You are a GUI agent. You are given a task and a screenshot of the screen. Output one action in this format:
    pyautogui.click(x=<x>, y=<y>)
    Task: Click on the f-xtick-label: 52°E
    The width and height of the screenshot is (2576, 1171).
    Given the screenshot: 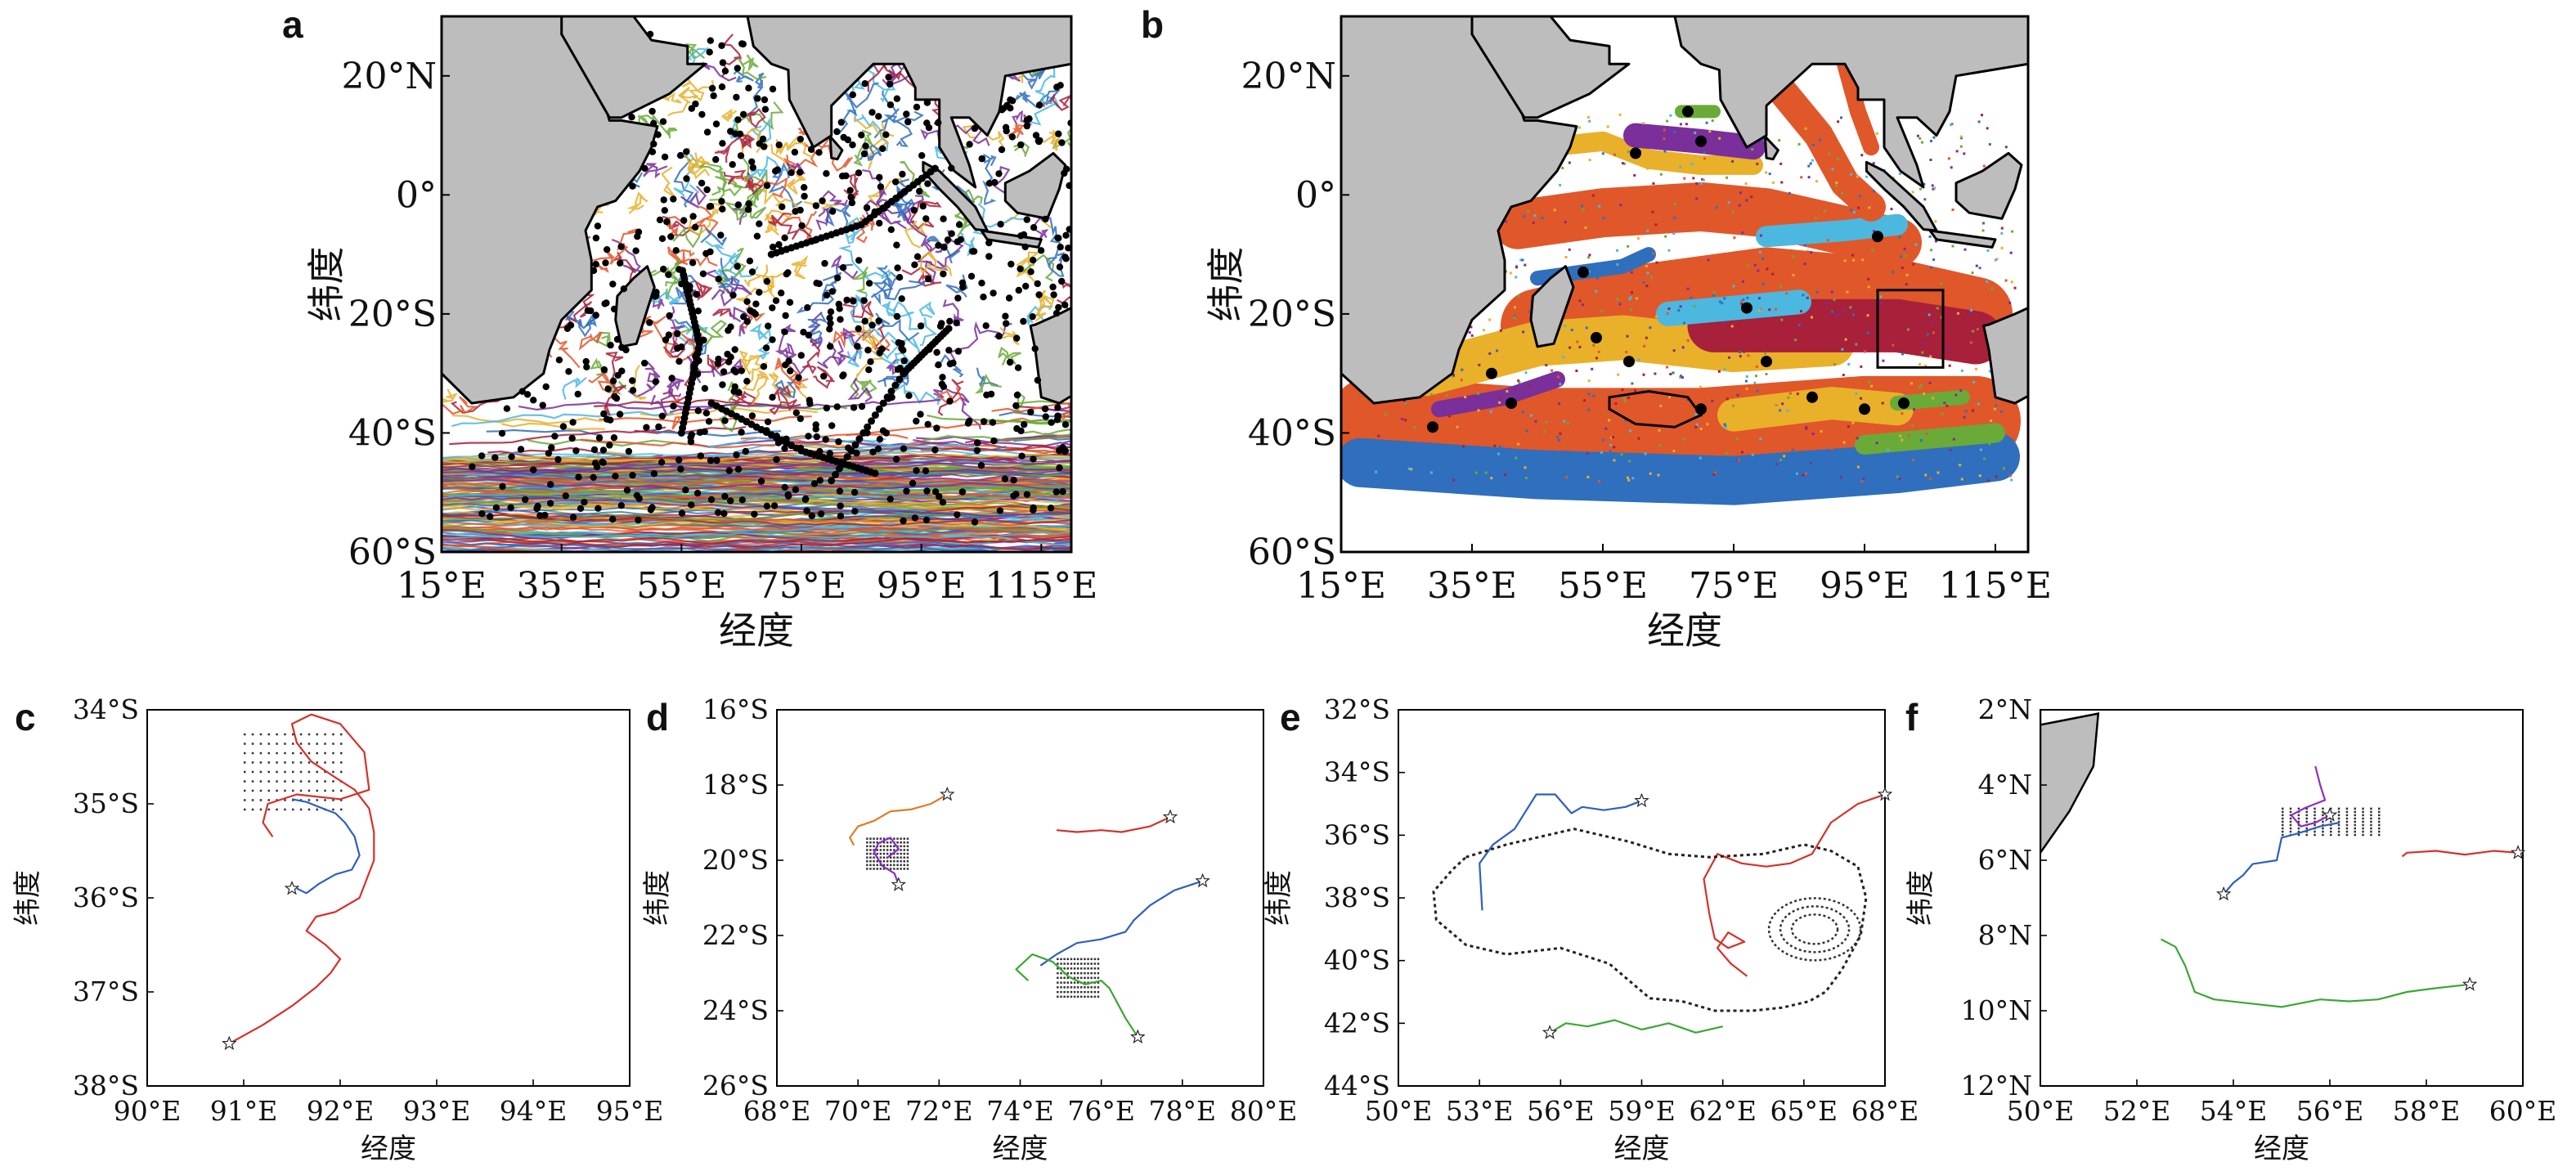 What is the action you would take?
    pyautogui.click(x=2137, y=1111)
    